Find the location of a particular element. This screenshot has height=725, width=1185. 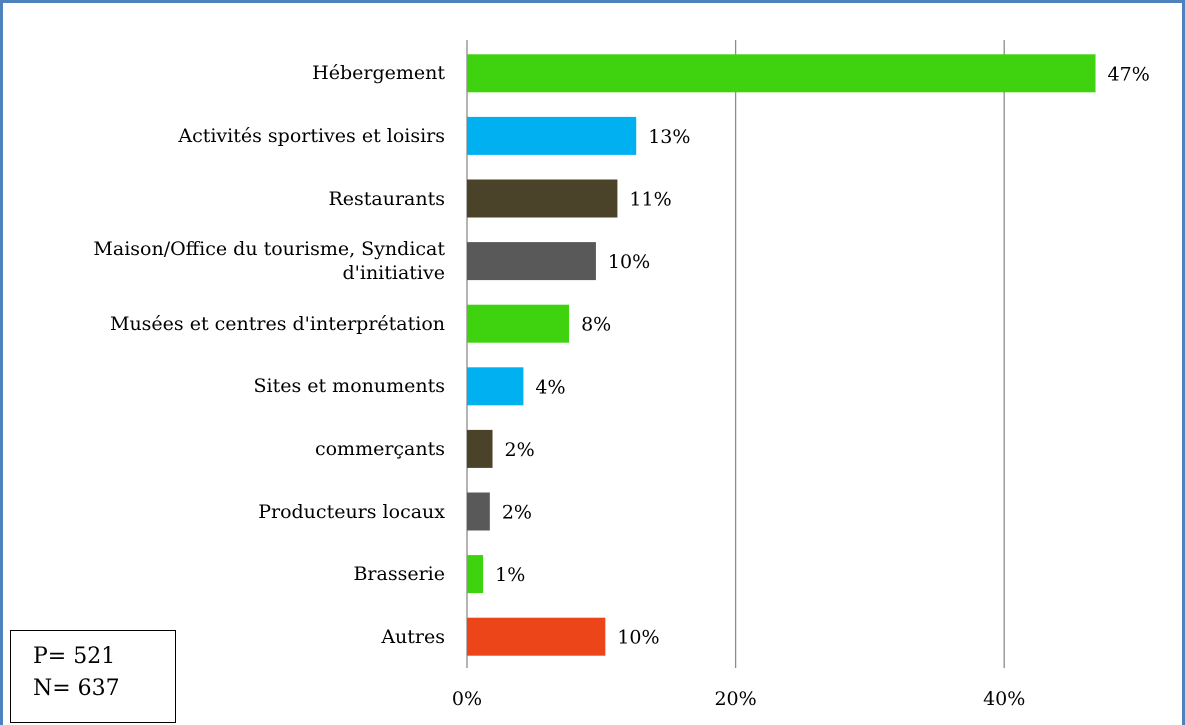

y-tick-label: Musées et centres d'interprétation is located at coordinates (277, 323).